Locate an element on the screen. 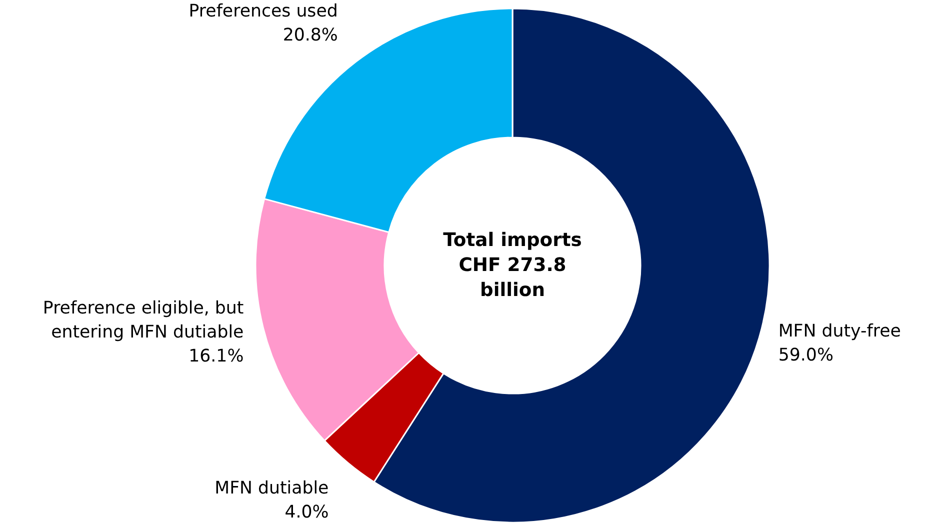 This screenshot has width=938, height=523. data-label: 16.1% is located at coordinates (216, 356).